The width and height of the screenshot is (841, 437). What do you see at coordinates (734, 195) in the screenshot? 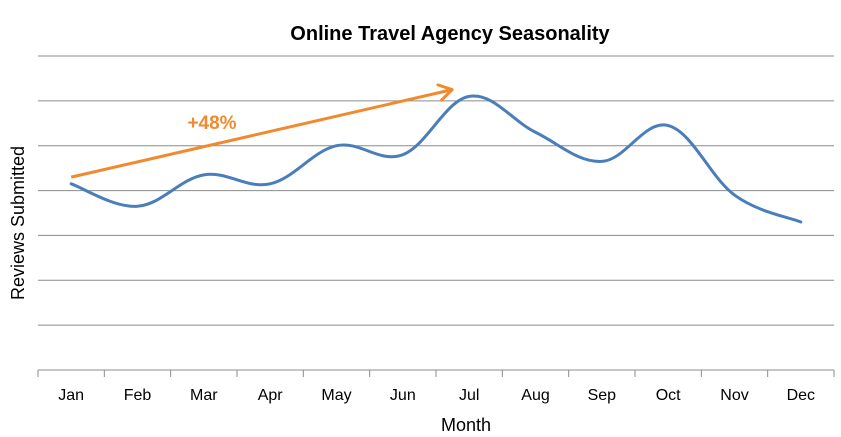
I see `data-point-nov` at bounding box center [734, 195].